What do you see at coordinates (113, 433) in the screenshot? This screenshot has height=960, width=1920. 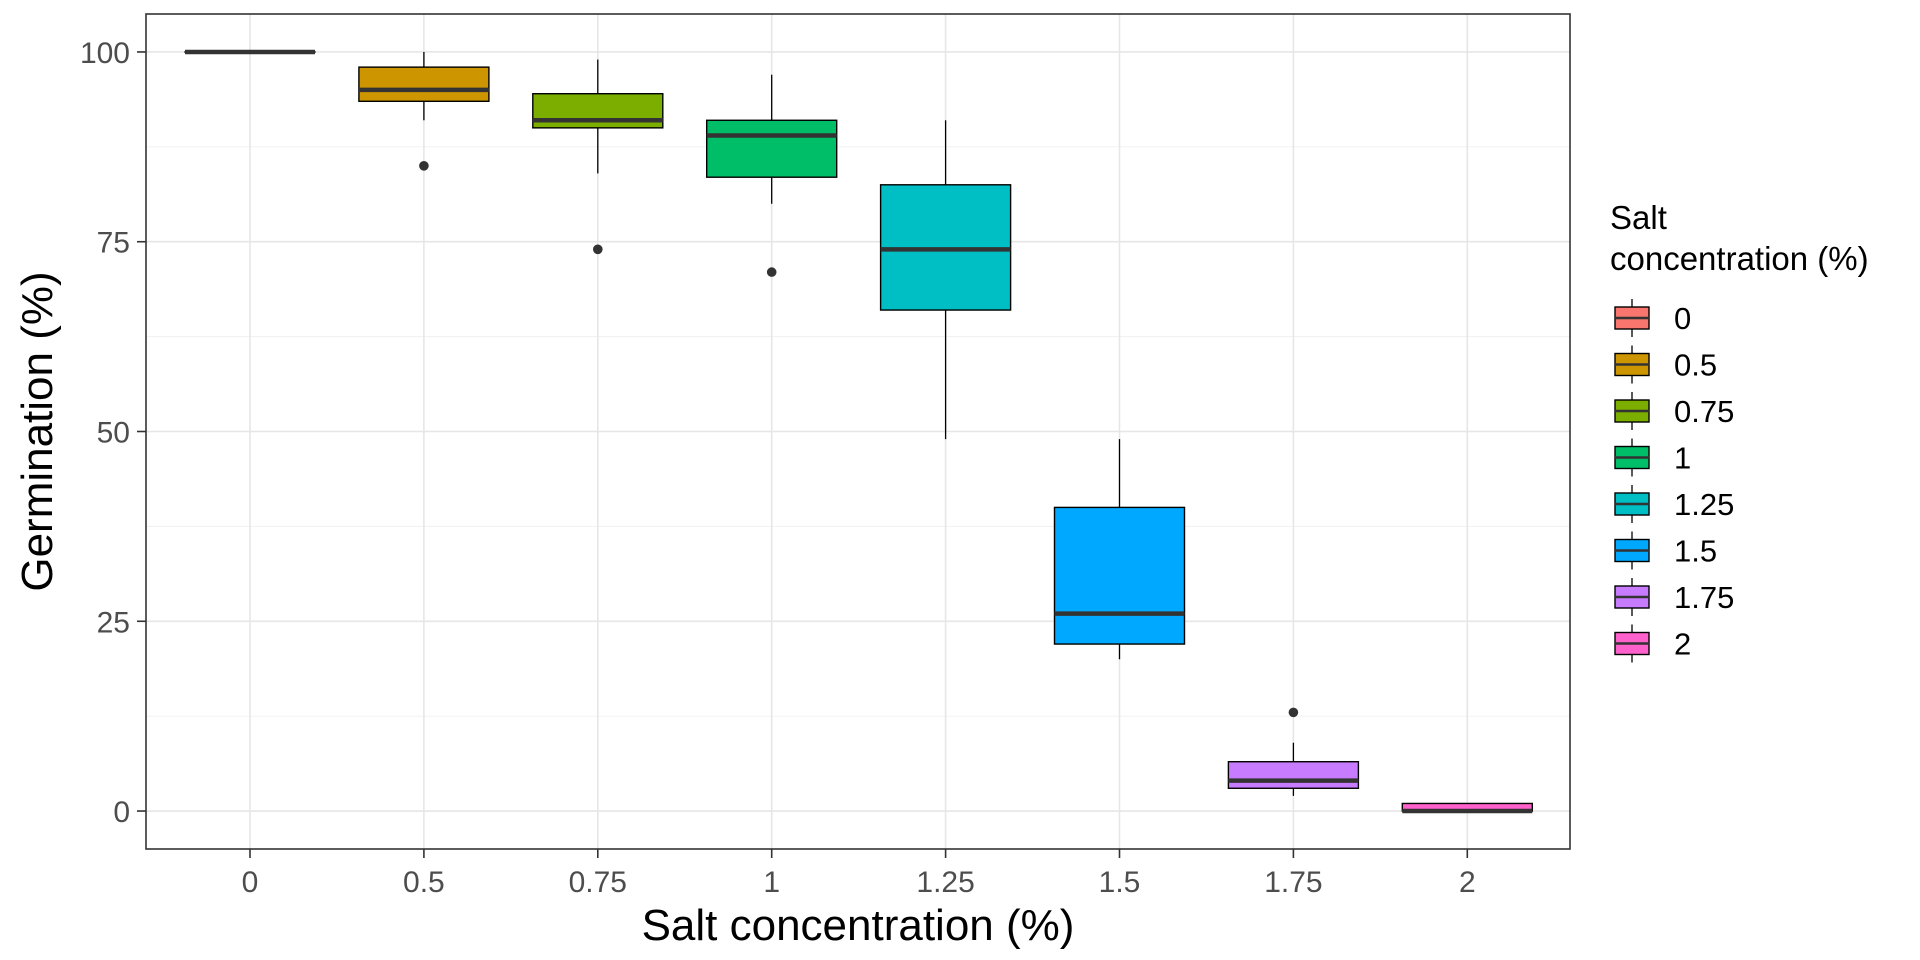 I see `y-tick-label: 50` at bounding box center [113, 433].